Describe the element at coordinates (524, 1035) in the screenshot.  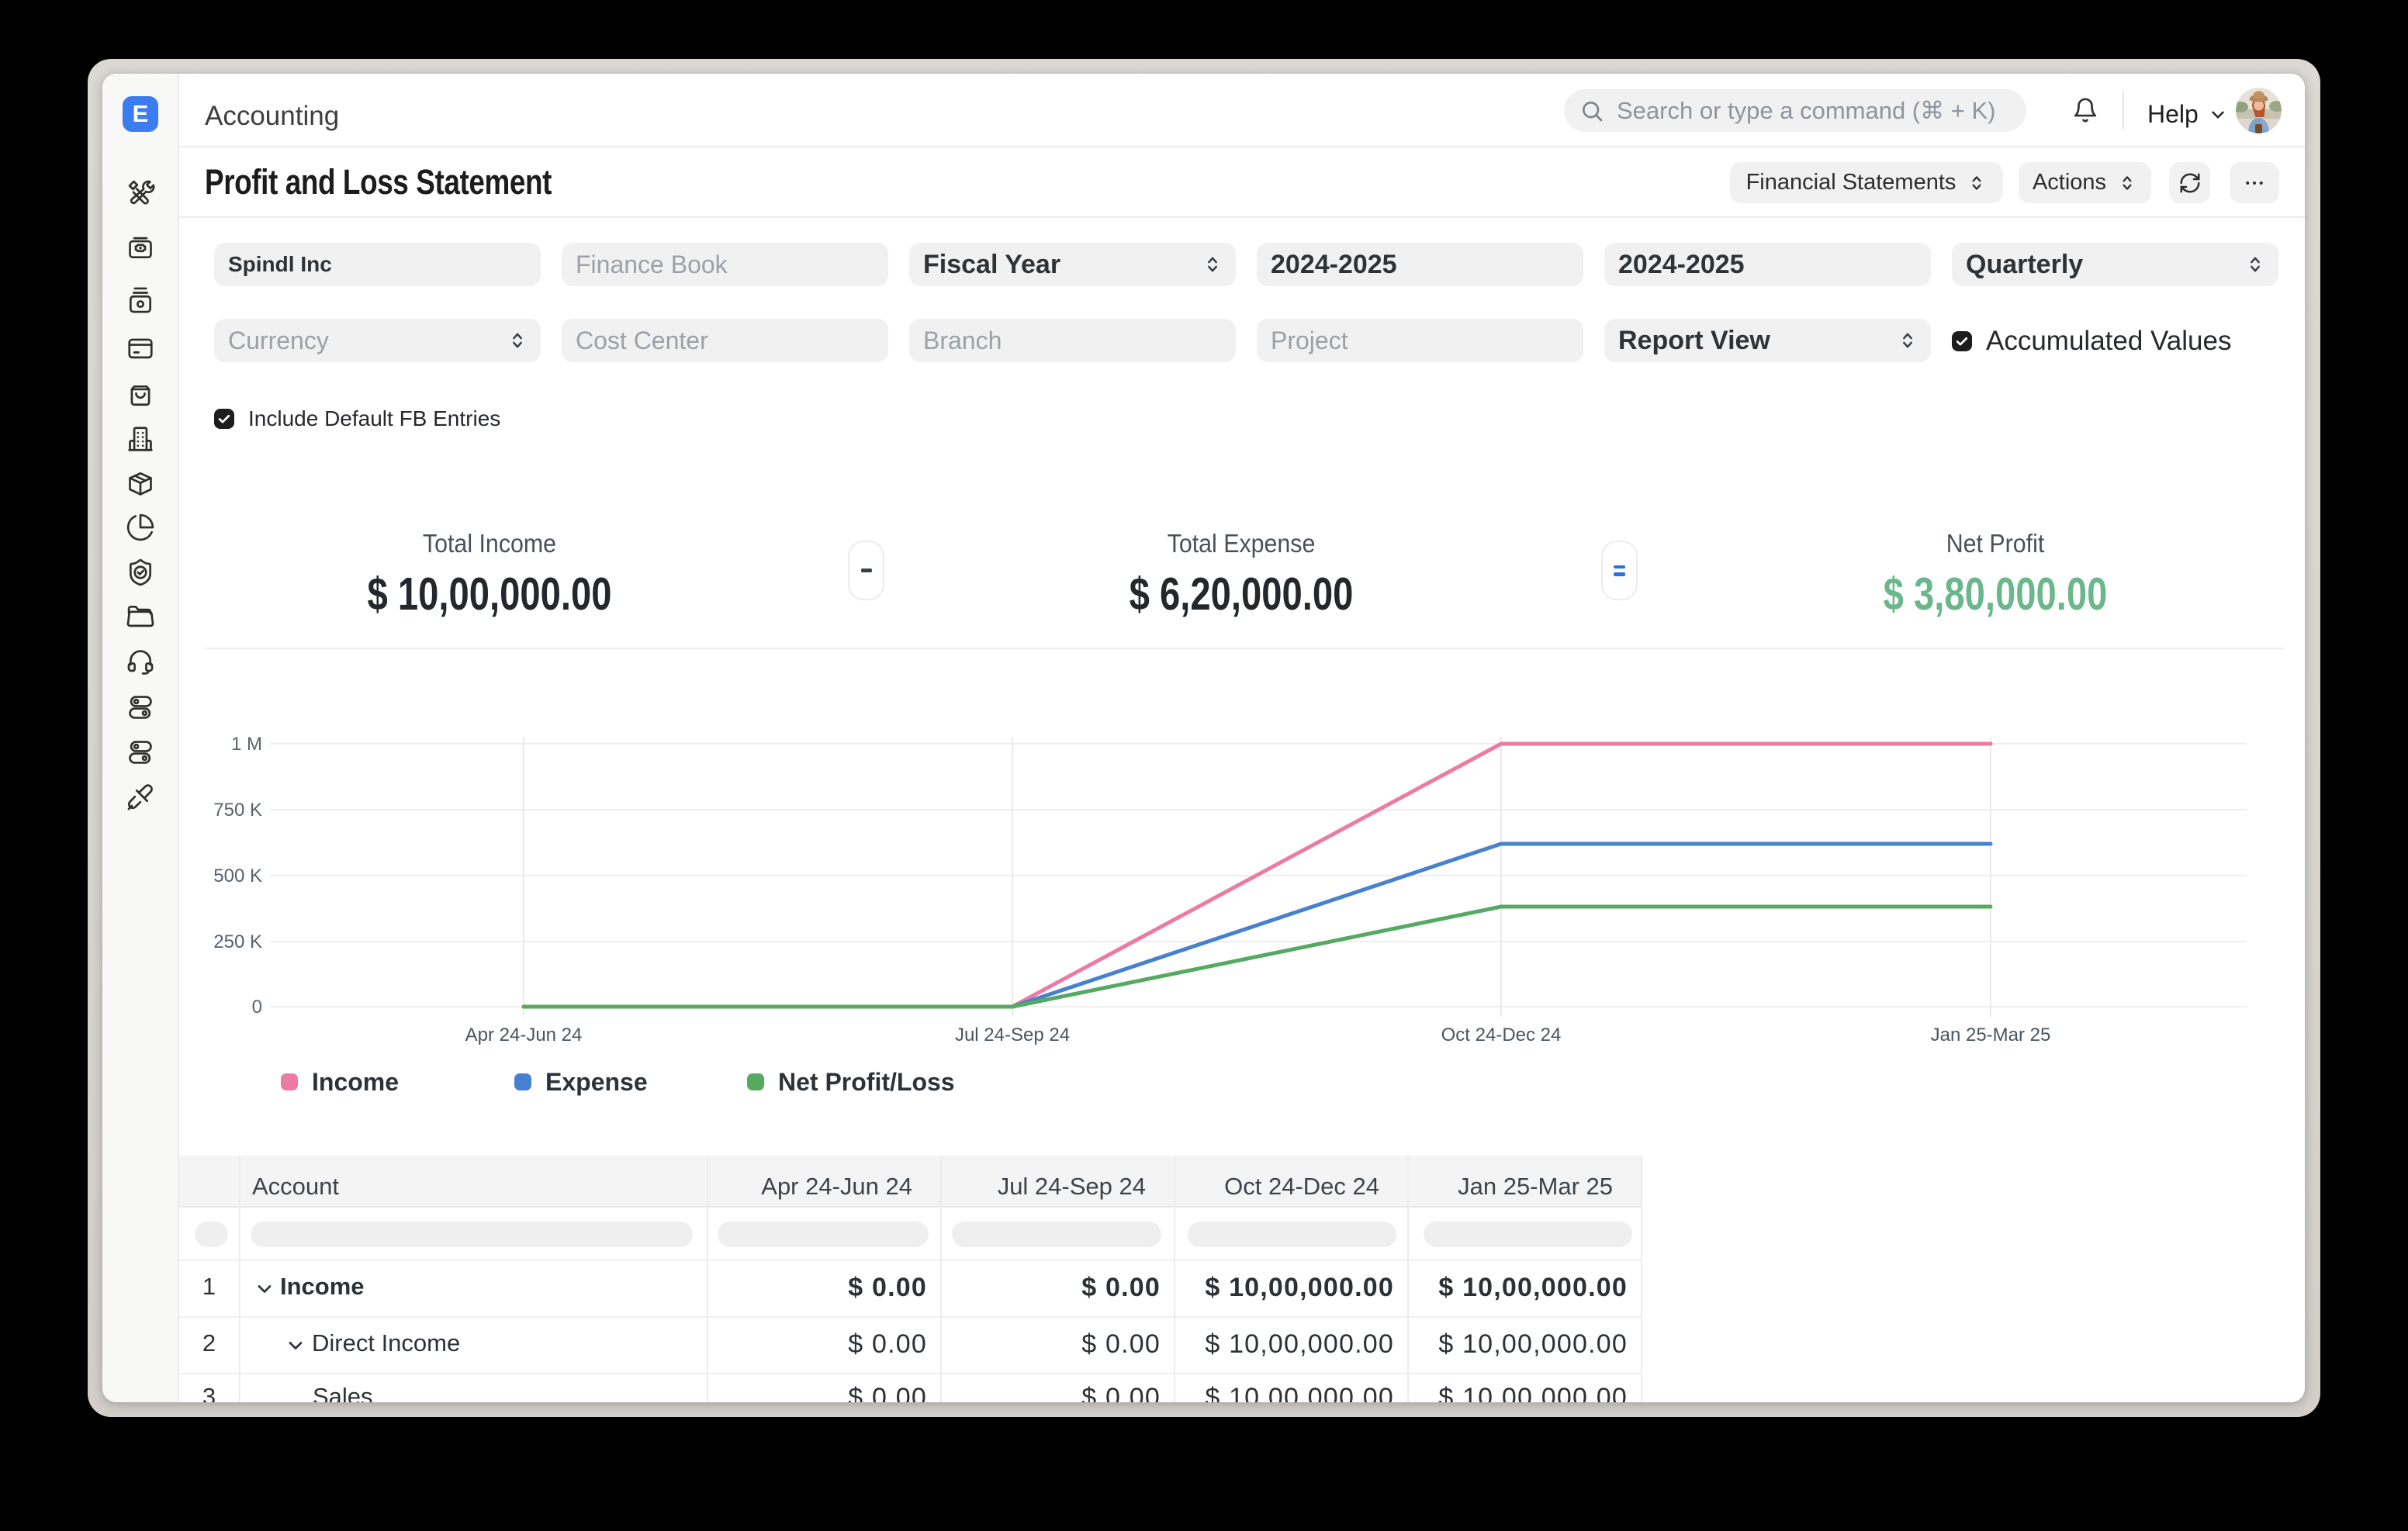
I see `svg-text: Apr 24-Jun 24` at that location.